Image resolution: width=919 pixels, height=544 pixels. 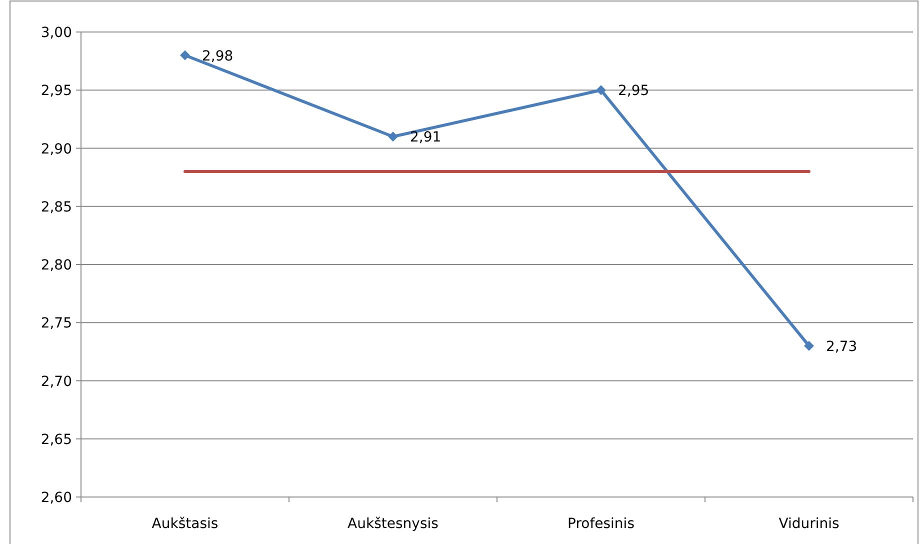 What do you see at coordinates (56, 149) in the screenshot?
I see `y-tick-label: 2,90` at bounding box center [56, 149].